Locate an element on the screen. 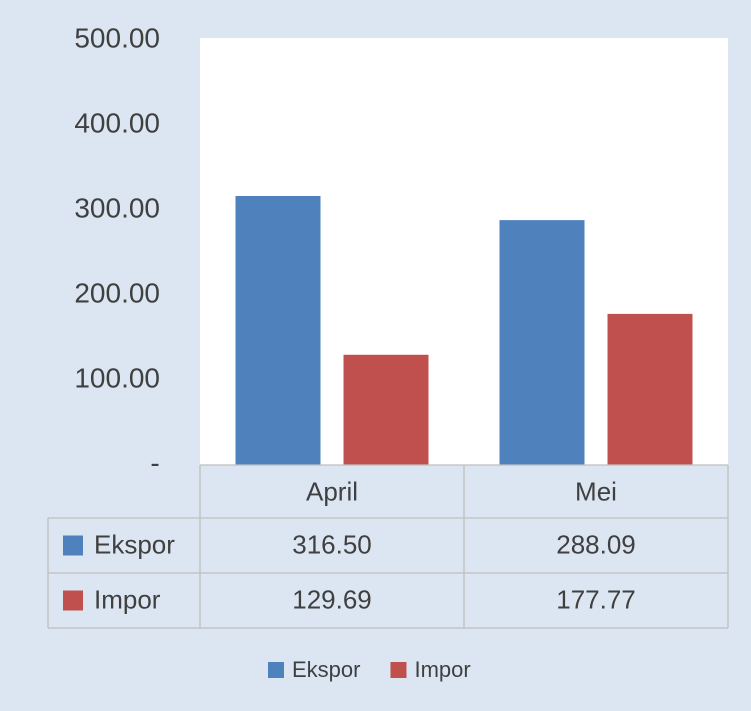 The image size is (751, 711). legend-label: Impor is located at coordinates (442, 669).